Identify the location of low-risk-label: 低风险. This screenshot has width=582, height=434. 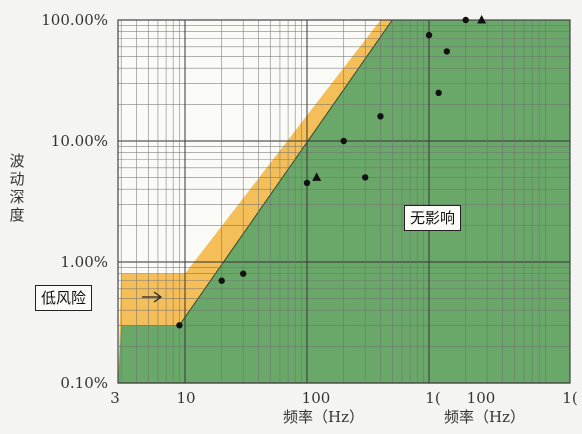
(64, 298).